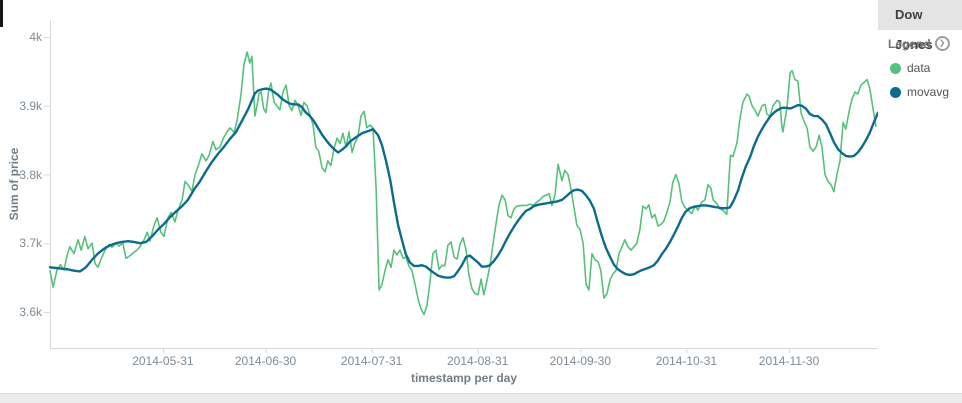 This screenshot has height=403, width=962. Describe the element at coordinates (477, 361) in the screenshot. I see `x-tick-label: 2014-08-31` at that location.